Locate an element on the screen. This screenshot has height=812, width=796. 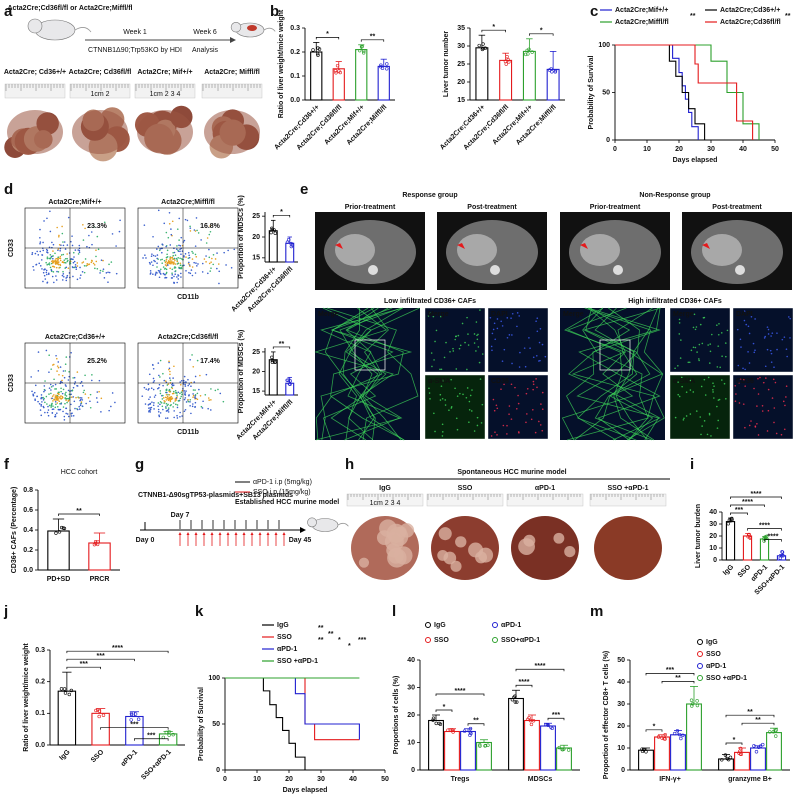
label: CD11b is located at coordinates (188, 432).